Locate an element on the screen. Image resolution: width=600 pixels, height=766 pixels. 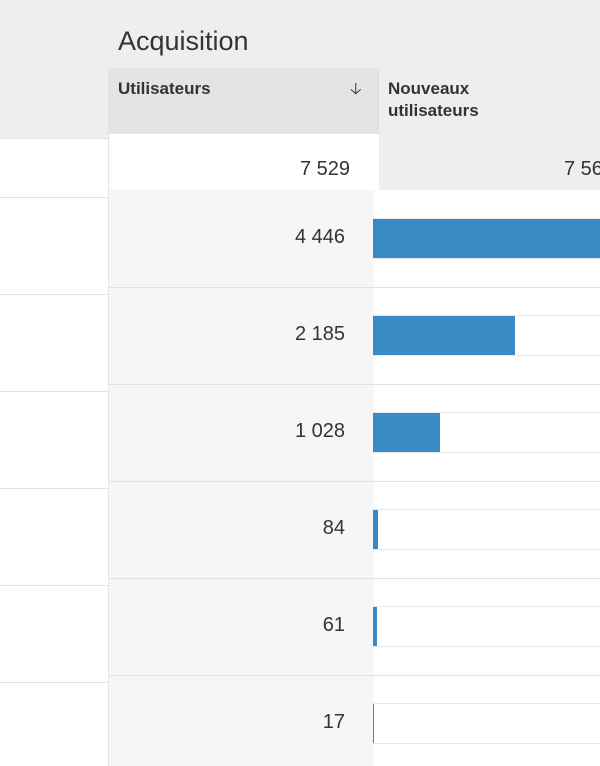
total-value: 7 56 is located at coordinates (582, 169).